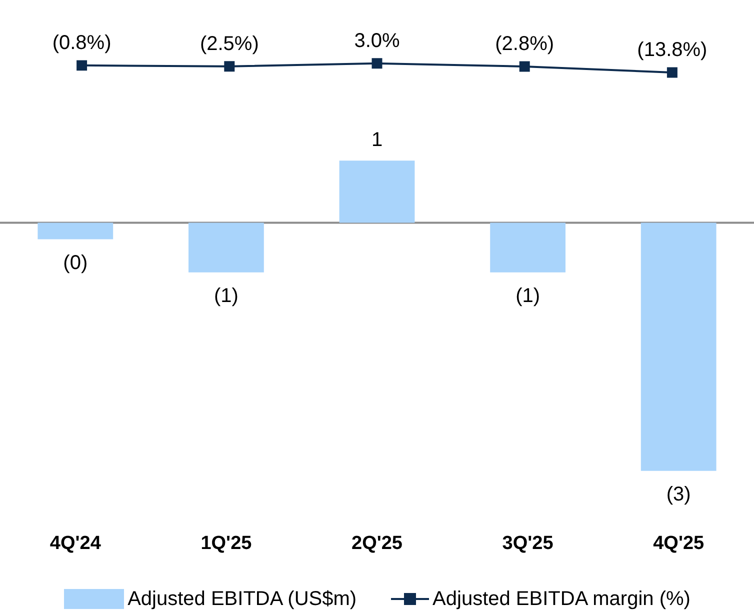 The width and height of the screenshot is (754, 612). Describe the element at coordinates (377, 41) in the screenshot. I see `data-label: 3.0%` at that location.